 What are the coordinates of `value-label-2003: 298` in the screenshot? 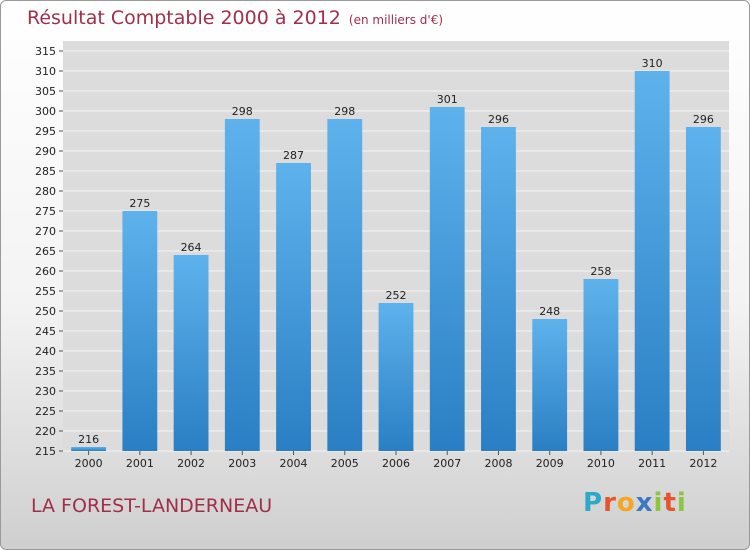 It's located at (242, 111).